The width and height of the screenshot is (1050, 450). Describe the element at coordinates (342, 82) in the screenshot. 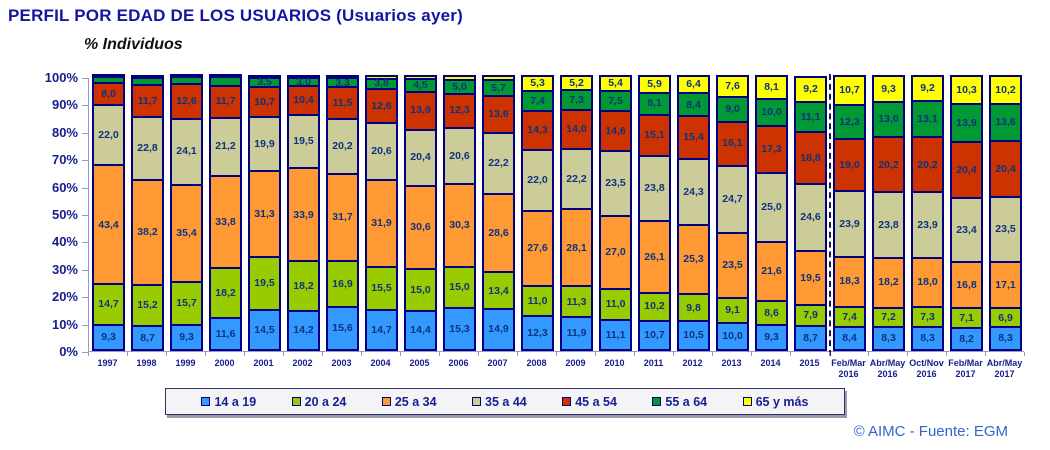

I see `segment-value: 3,3` at that location.